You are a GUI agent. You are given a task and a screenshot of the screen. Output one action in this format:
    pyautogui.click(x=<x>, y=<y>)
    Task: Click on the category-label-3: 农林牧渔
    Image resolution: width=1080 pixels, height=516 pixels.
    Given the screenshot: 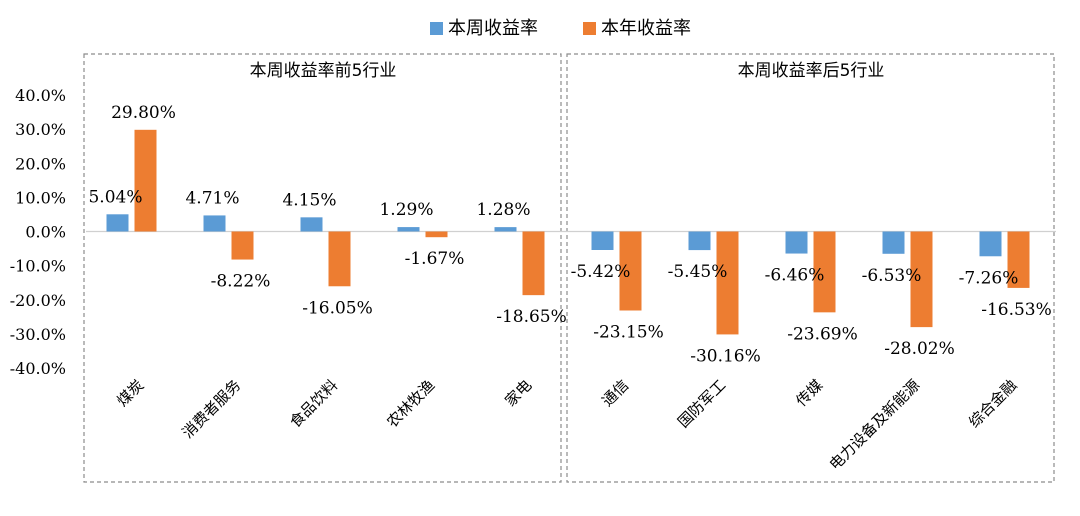 What is the action you would take?
    pyautogui.click(x=410, y=403)
    